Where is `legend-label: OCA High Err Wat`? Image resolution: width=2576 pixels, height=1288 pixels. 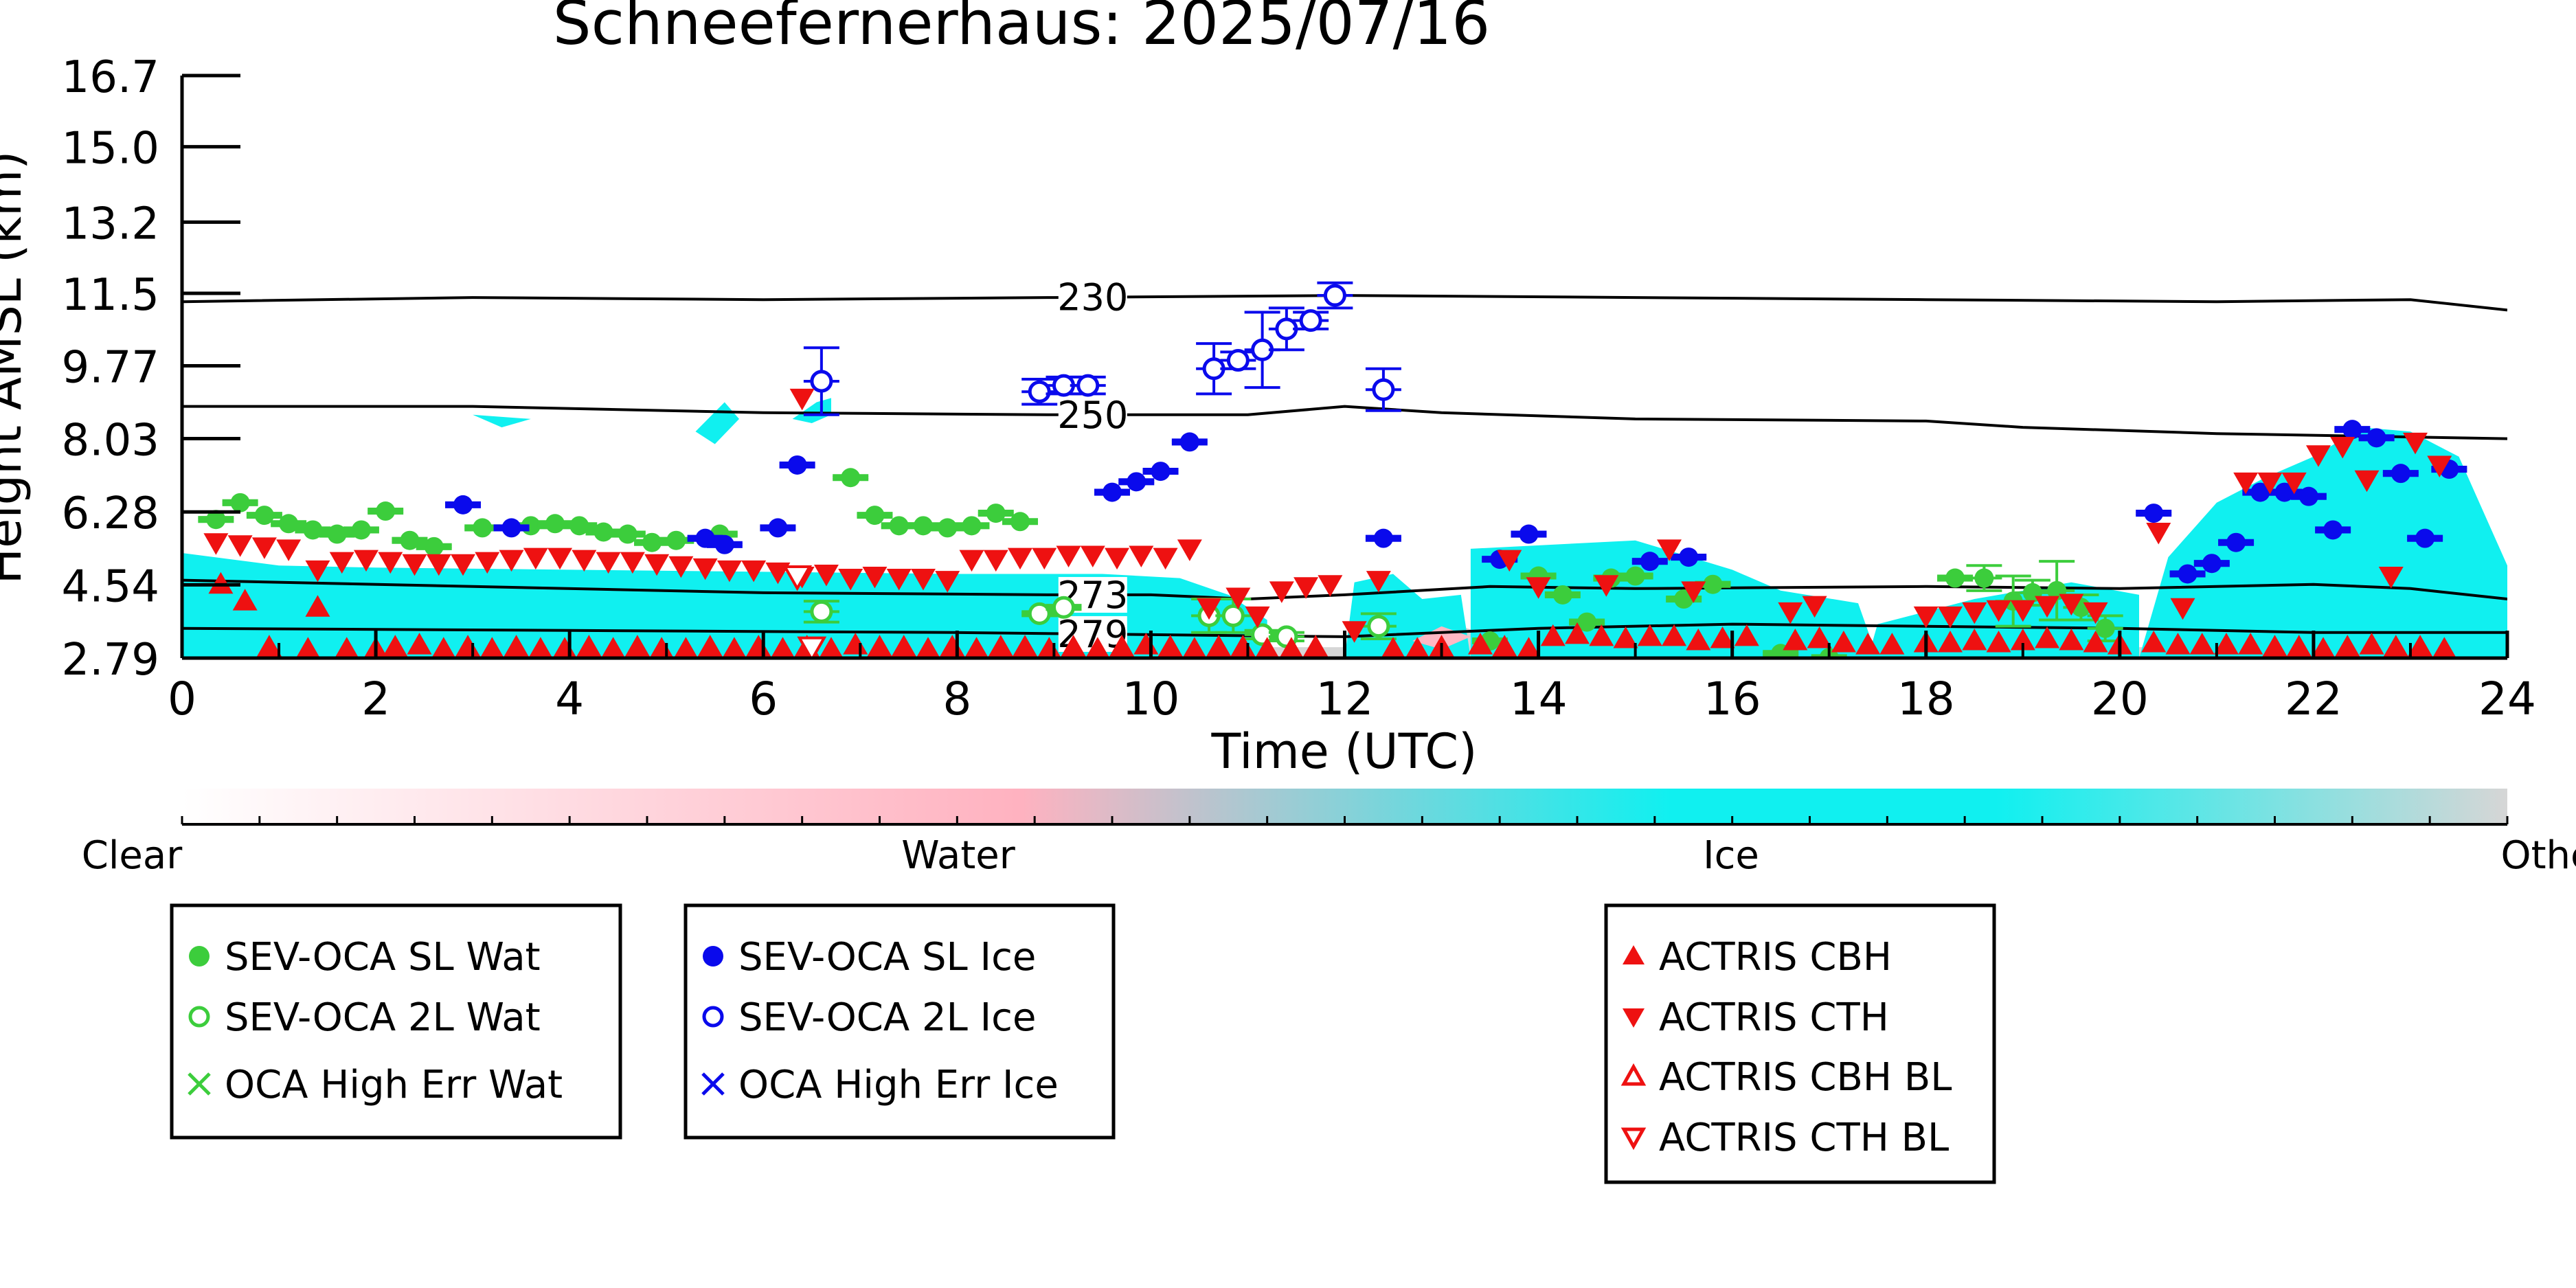
legend-label: OCA High Err Wat is located at coordinates (394, 1085).